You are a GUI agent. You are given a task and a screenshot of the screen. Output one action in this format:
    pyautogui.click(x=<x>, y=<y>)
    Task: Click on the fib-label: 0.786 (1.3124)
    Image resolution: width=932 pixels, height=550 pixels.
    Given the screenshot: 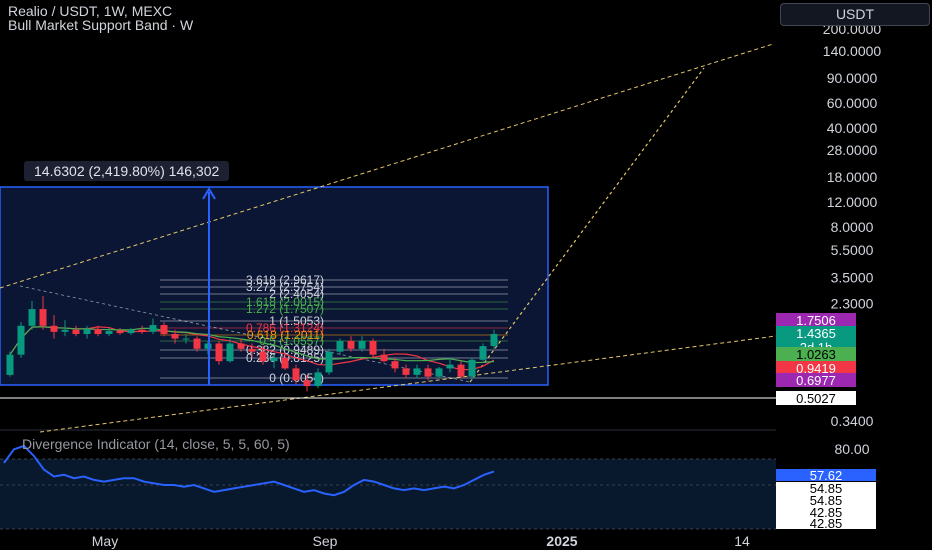 What is the action you would take?
    pyautogui.click(x=285, y=328)
    